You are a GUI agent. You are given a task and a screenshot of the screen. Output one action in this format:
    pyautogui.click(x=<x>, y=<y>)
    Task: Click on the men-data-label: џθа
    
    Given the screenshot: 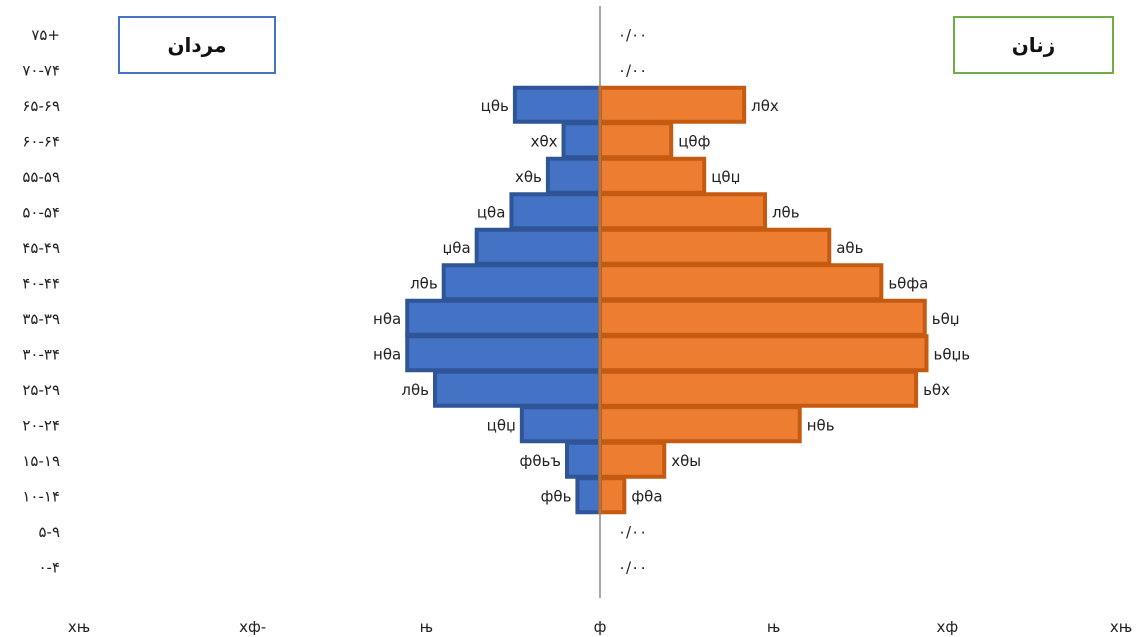 What is the action you would take?
    pyautogui.click(x=457, y=248)
    